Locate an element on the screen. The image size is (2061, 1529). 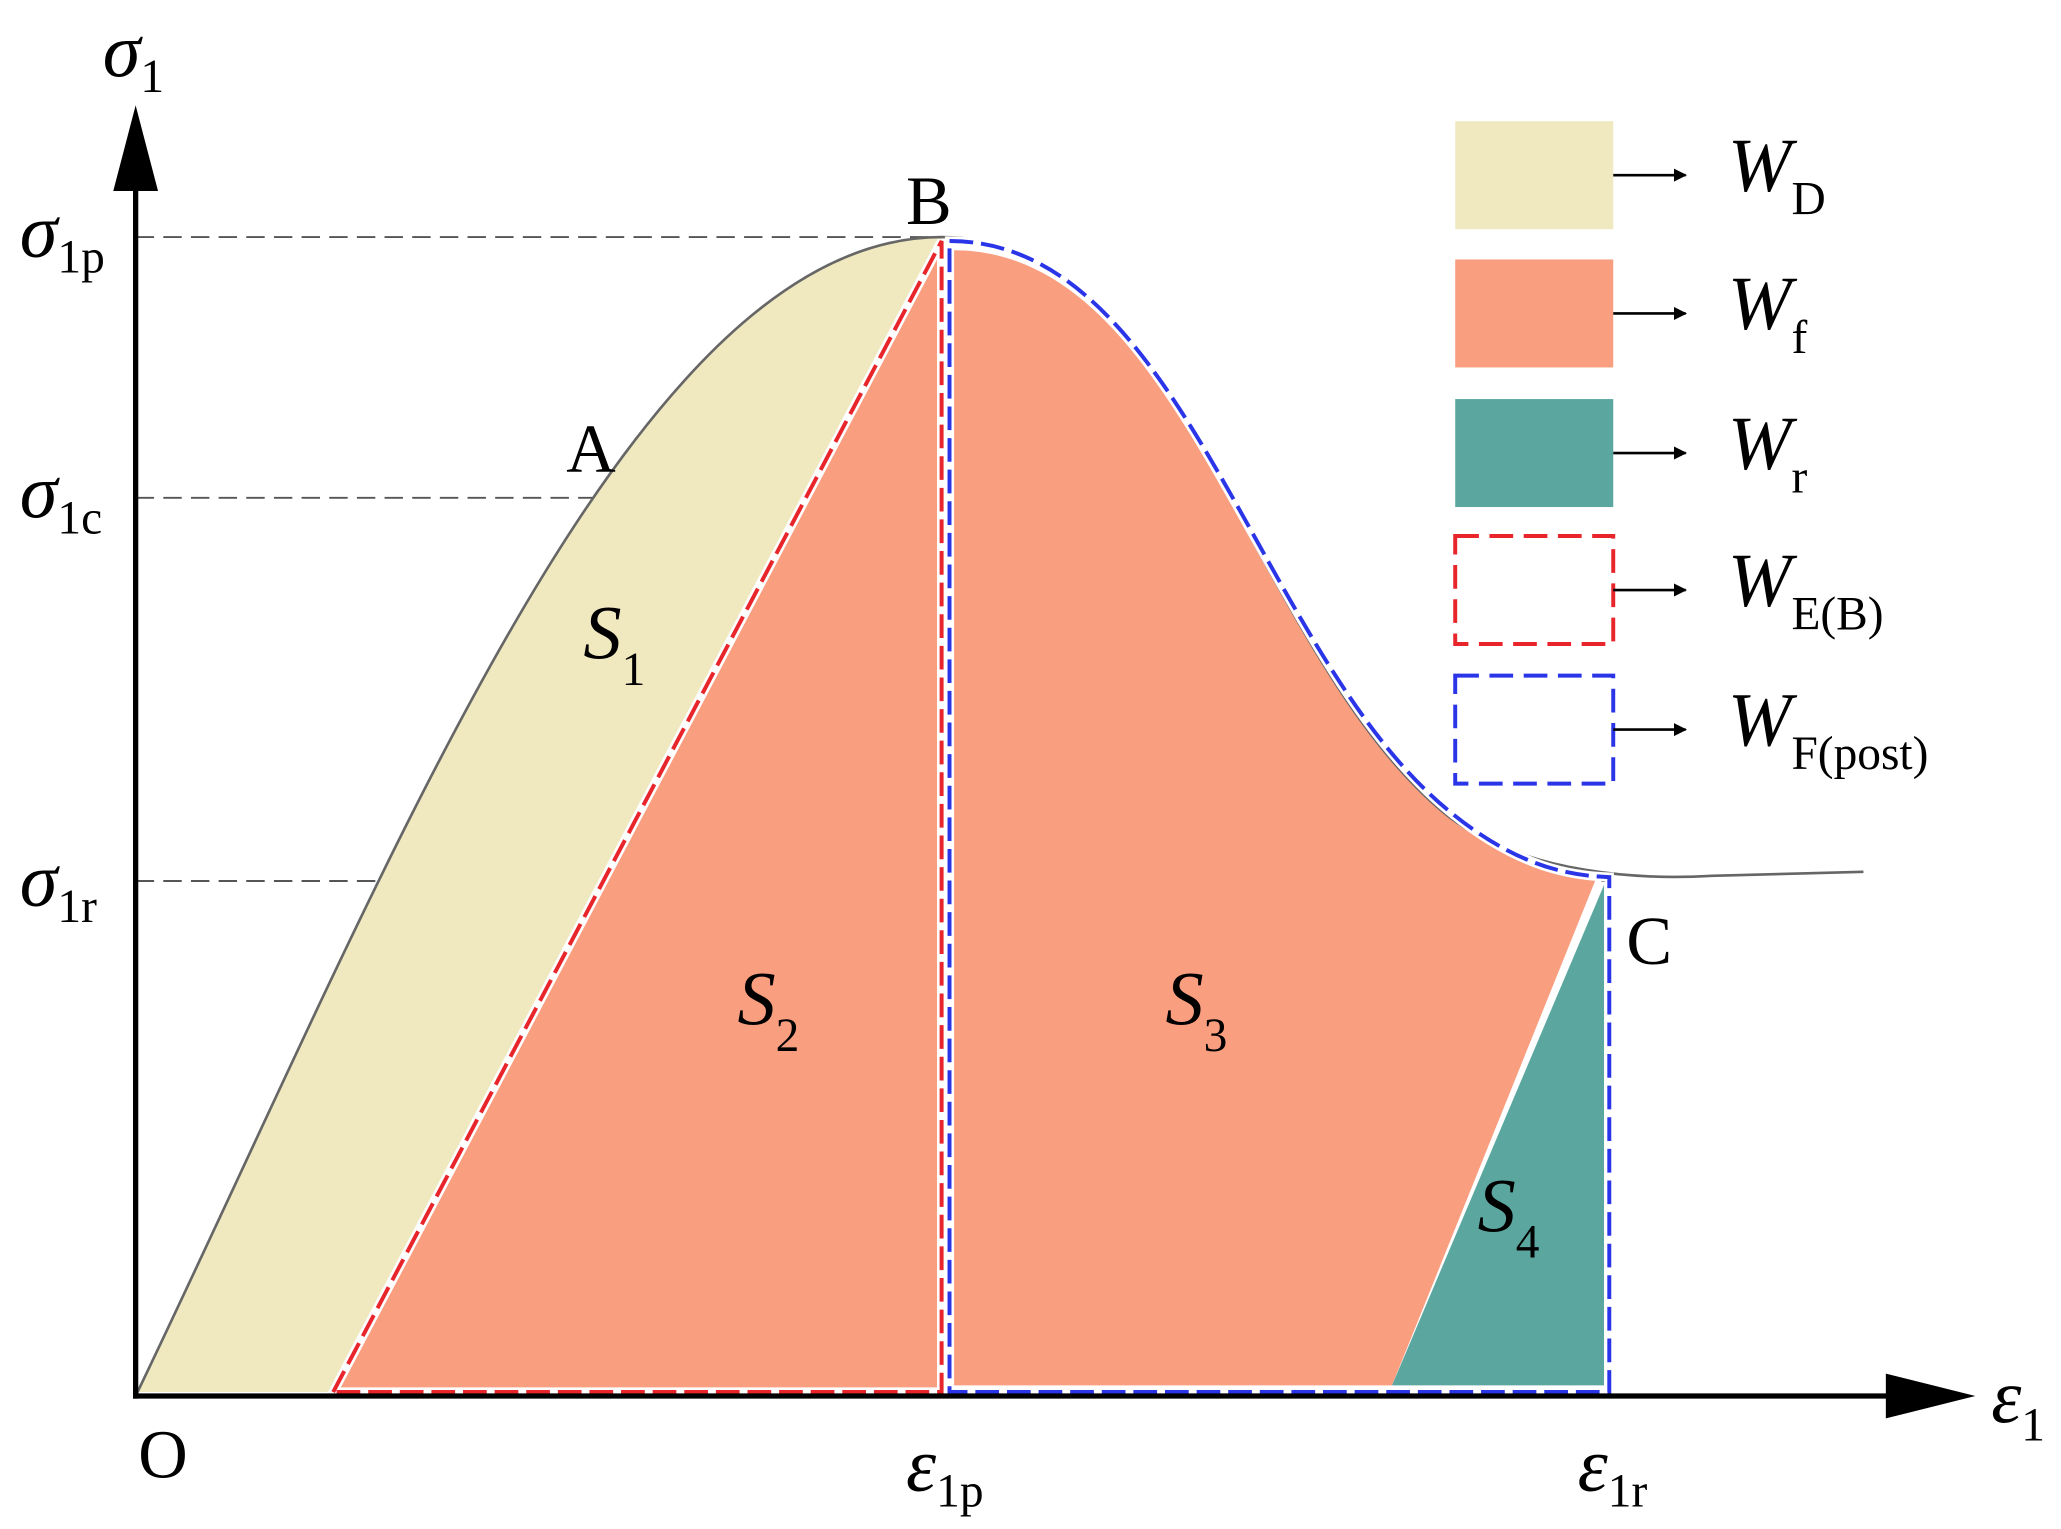
legend-entry: WF(post) is located at coordinates (1828, 728).